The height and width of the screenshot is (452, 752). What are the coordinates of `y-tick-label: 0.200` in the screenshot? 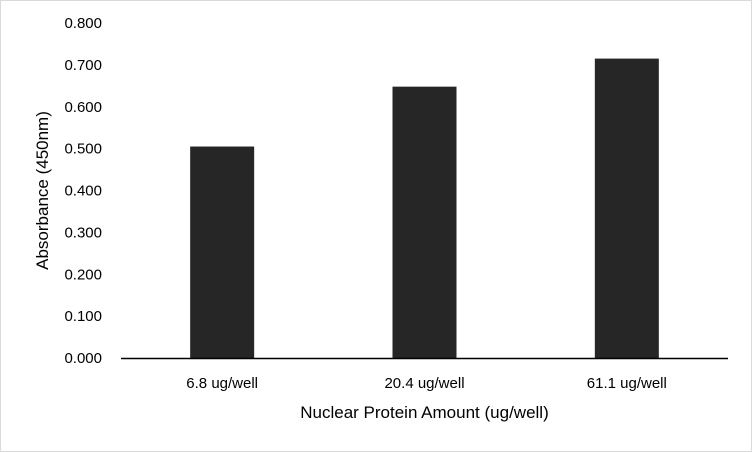 It's located at (83, 274).